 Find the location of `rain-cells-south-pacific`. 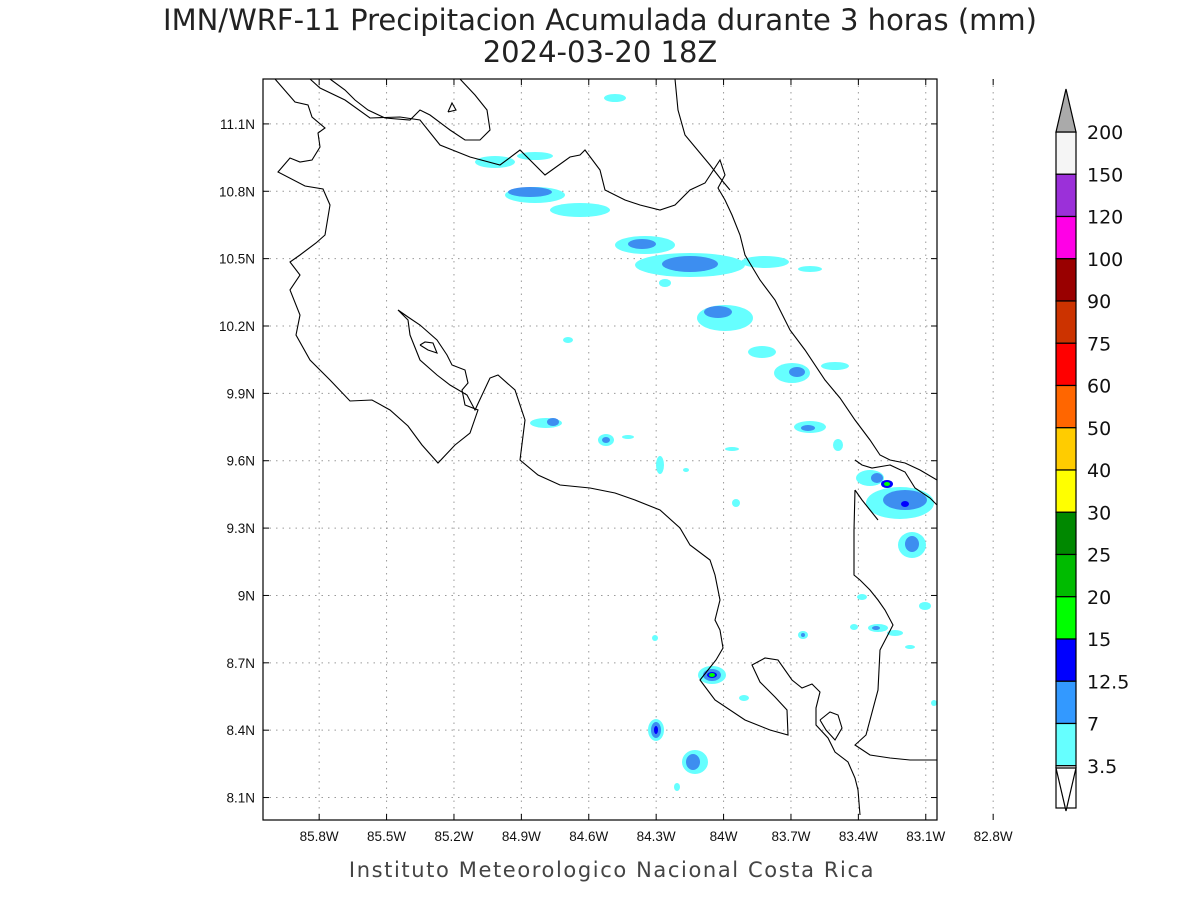

rain-cells-south-pacific is located at coordinates (698, 713).